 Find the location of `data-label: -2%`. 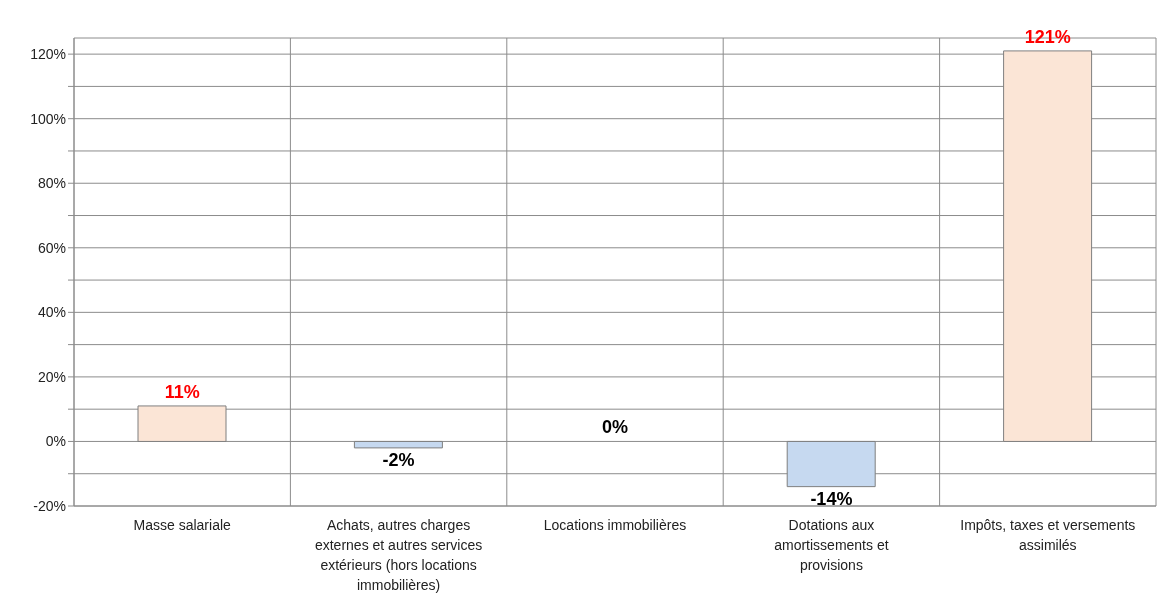

data-label: -2% is located at coordinates (398, 459).